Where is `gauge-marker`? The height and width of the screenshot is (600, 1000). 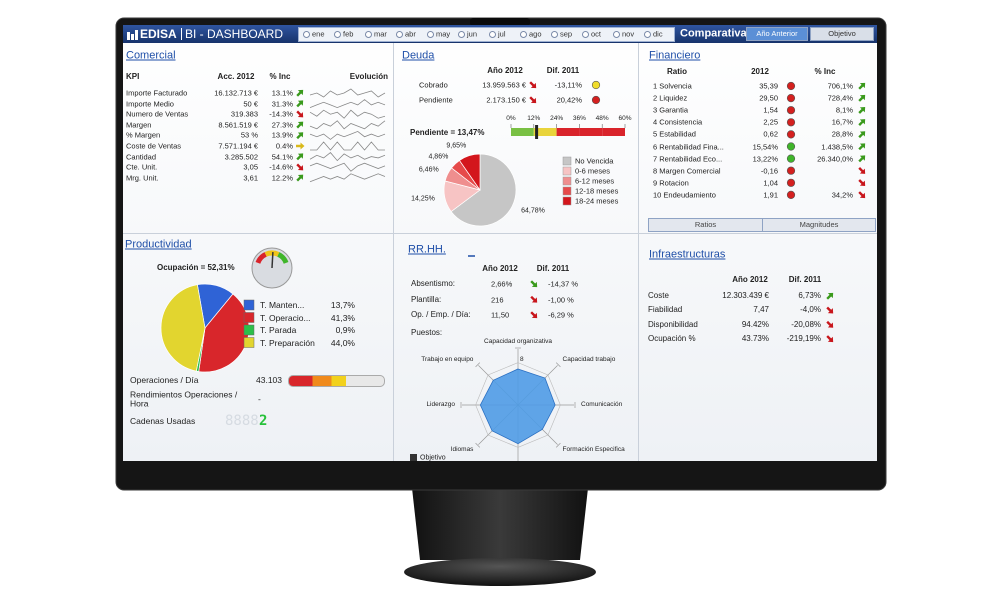 gauge-marker is located at coordinates (537, 132).